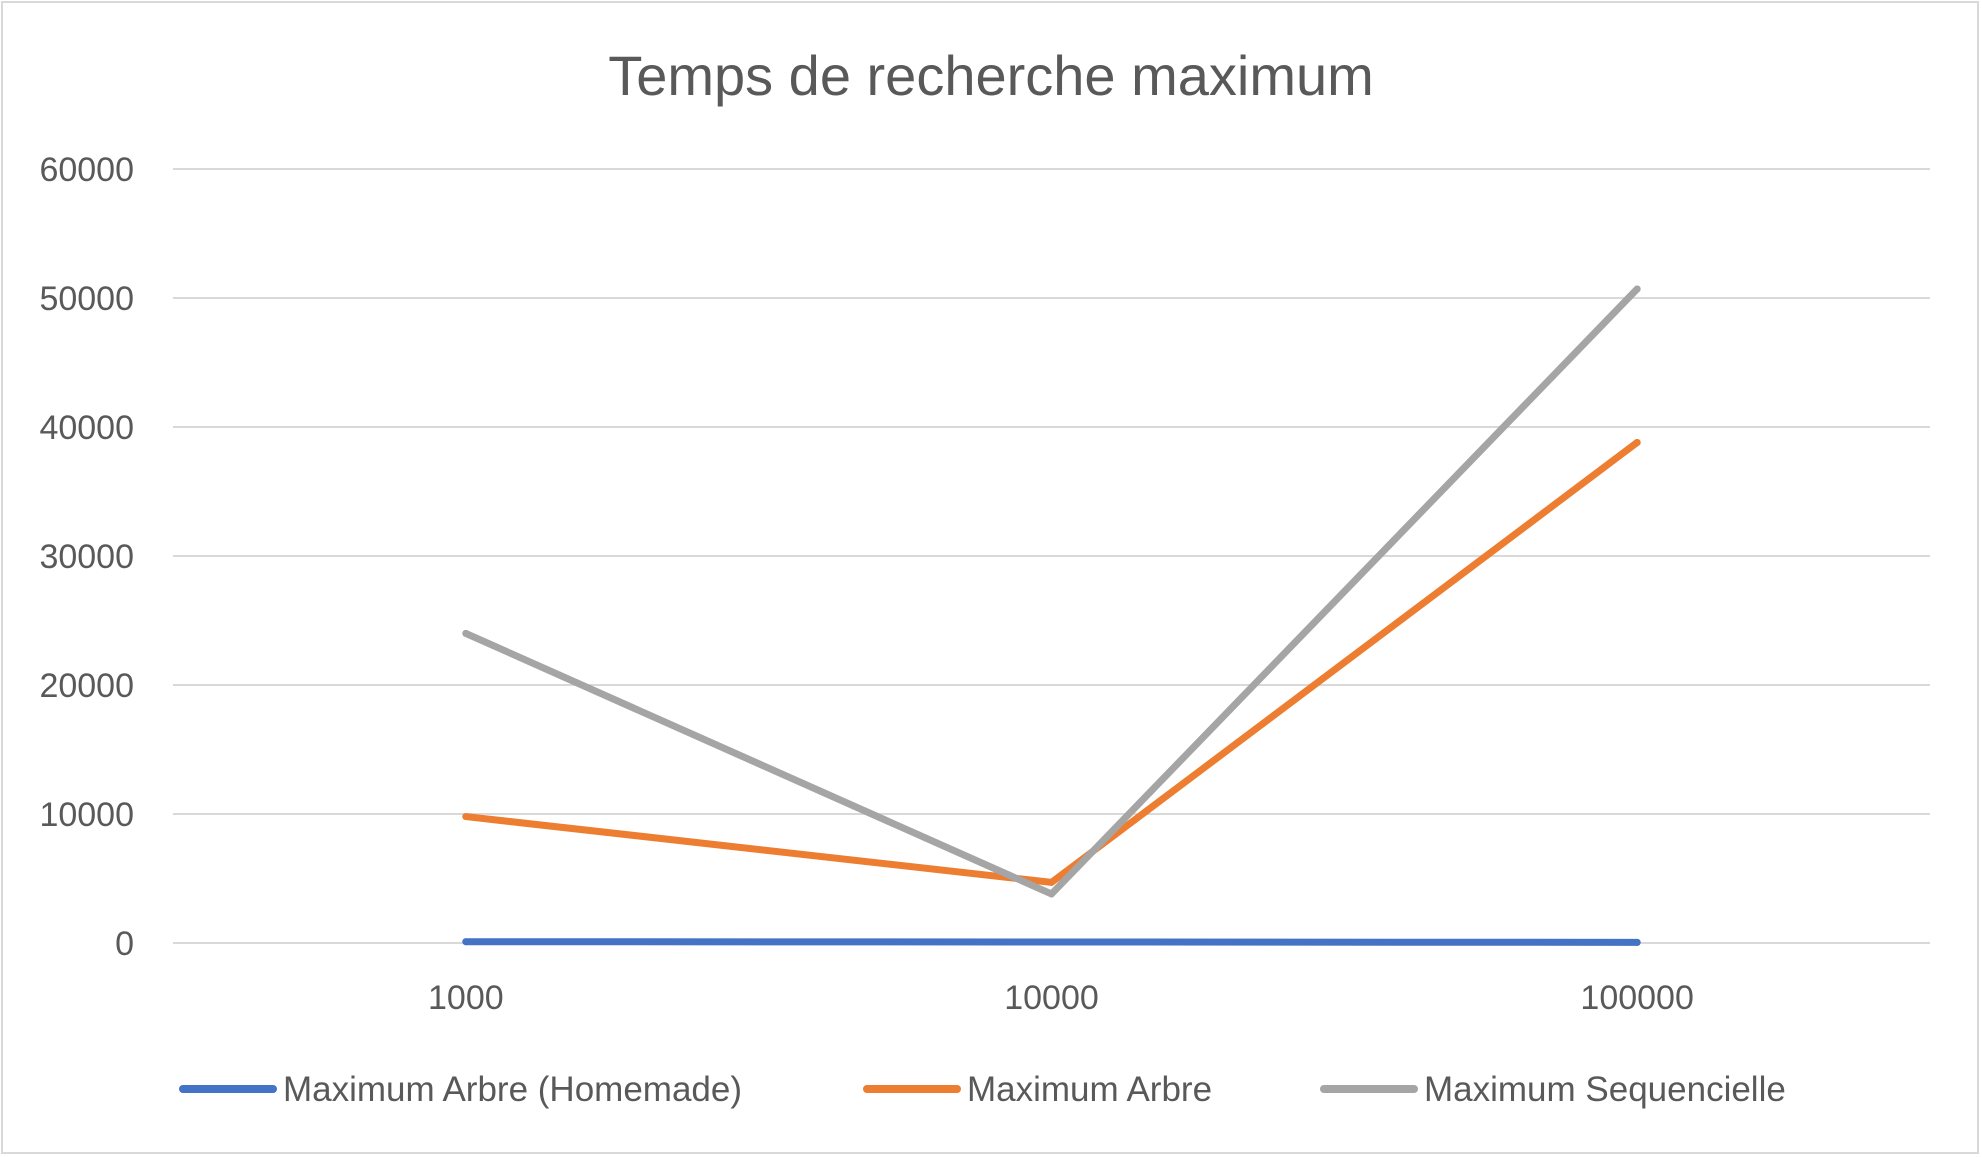 The image size is (1982, 1157). What do you see at coordinates (1636, 998) in the screenshot?
I see `x-tick-label-100000: 100000` at bounding box center [1636, 998].